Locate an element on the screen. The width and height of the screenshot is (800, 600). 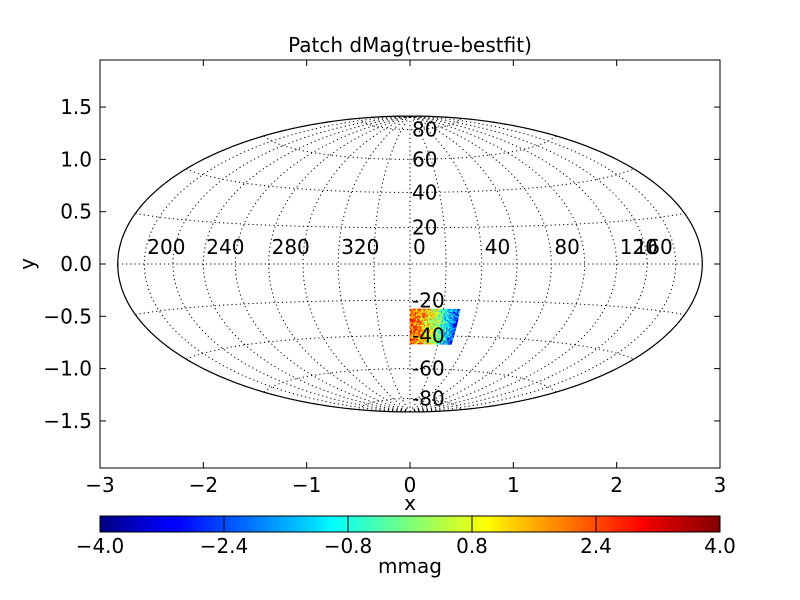
parallel-label: 40 is located at coordinates (424, 192).